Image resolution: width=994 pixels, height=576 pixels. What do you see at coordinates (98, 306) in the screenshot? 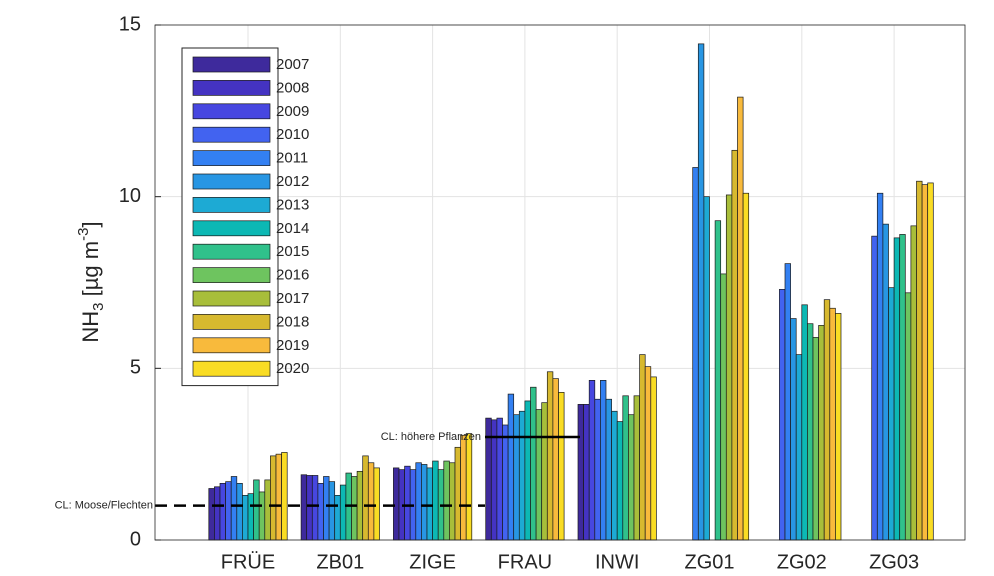
I see `y-label-part: 3` at bounding box center [98, 306].